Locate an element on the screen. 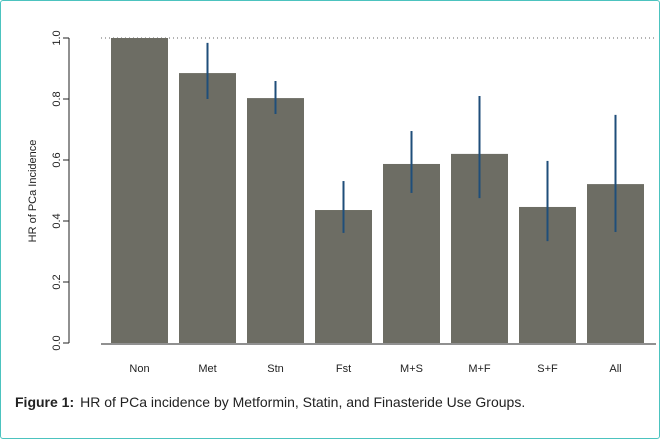  y-tick-label: 1.0 is located at coordinates (57, 37).